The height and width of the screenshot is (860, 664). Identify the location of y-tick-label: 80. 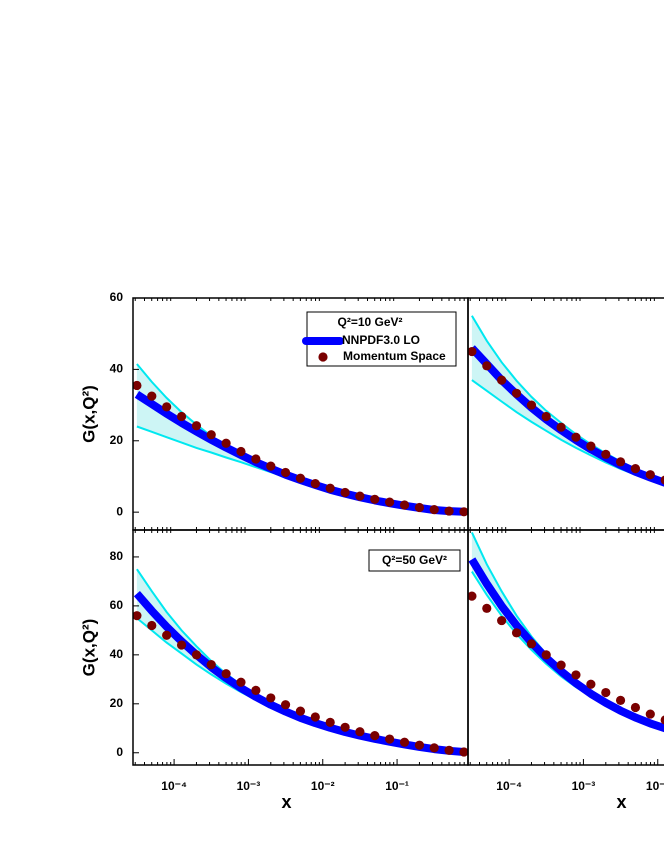
(117, 556).